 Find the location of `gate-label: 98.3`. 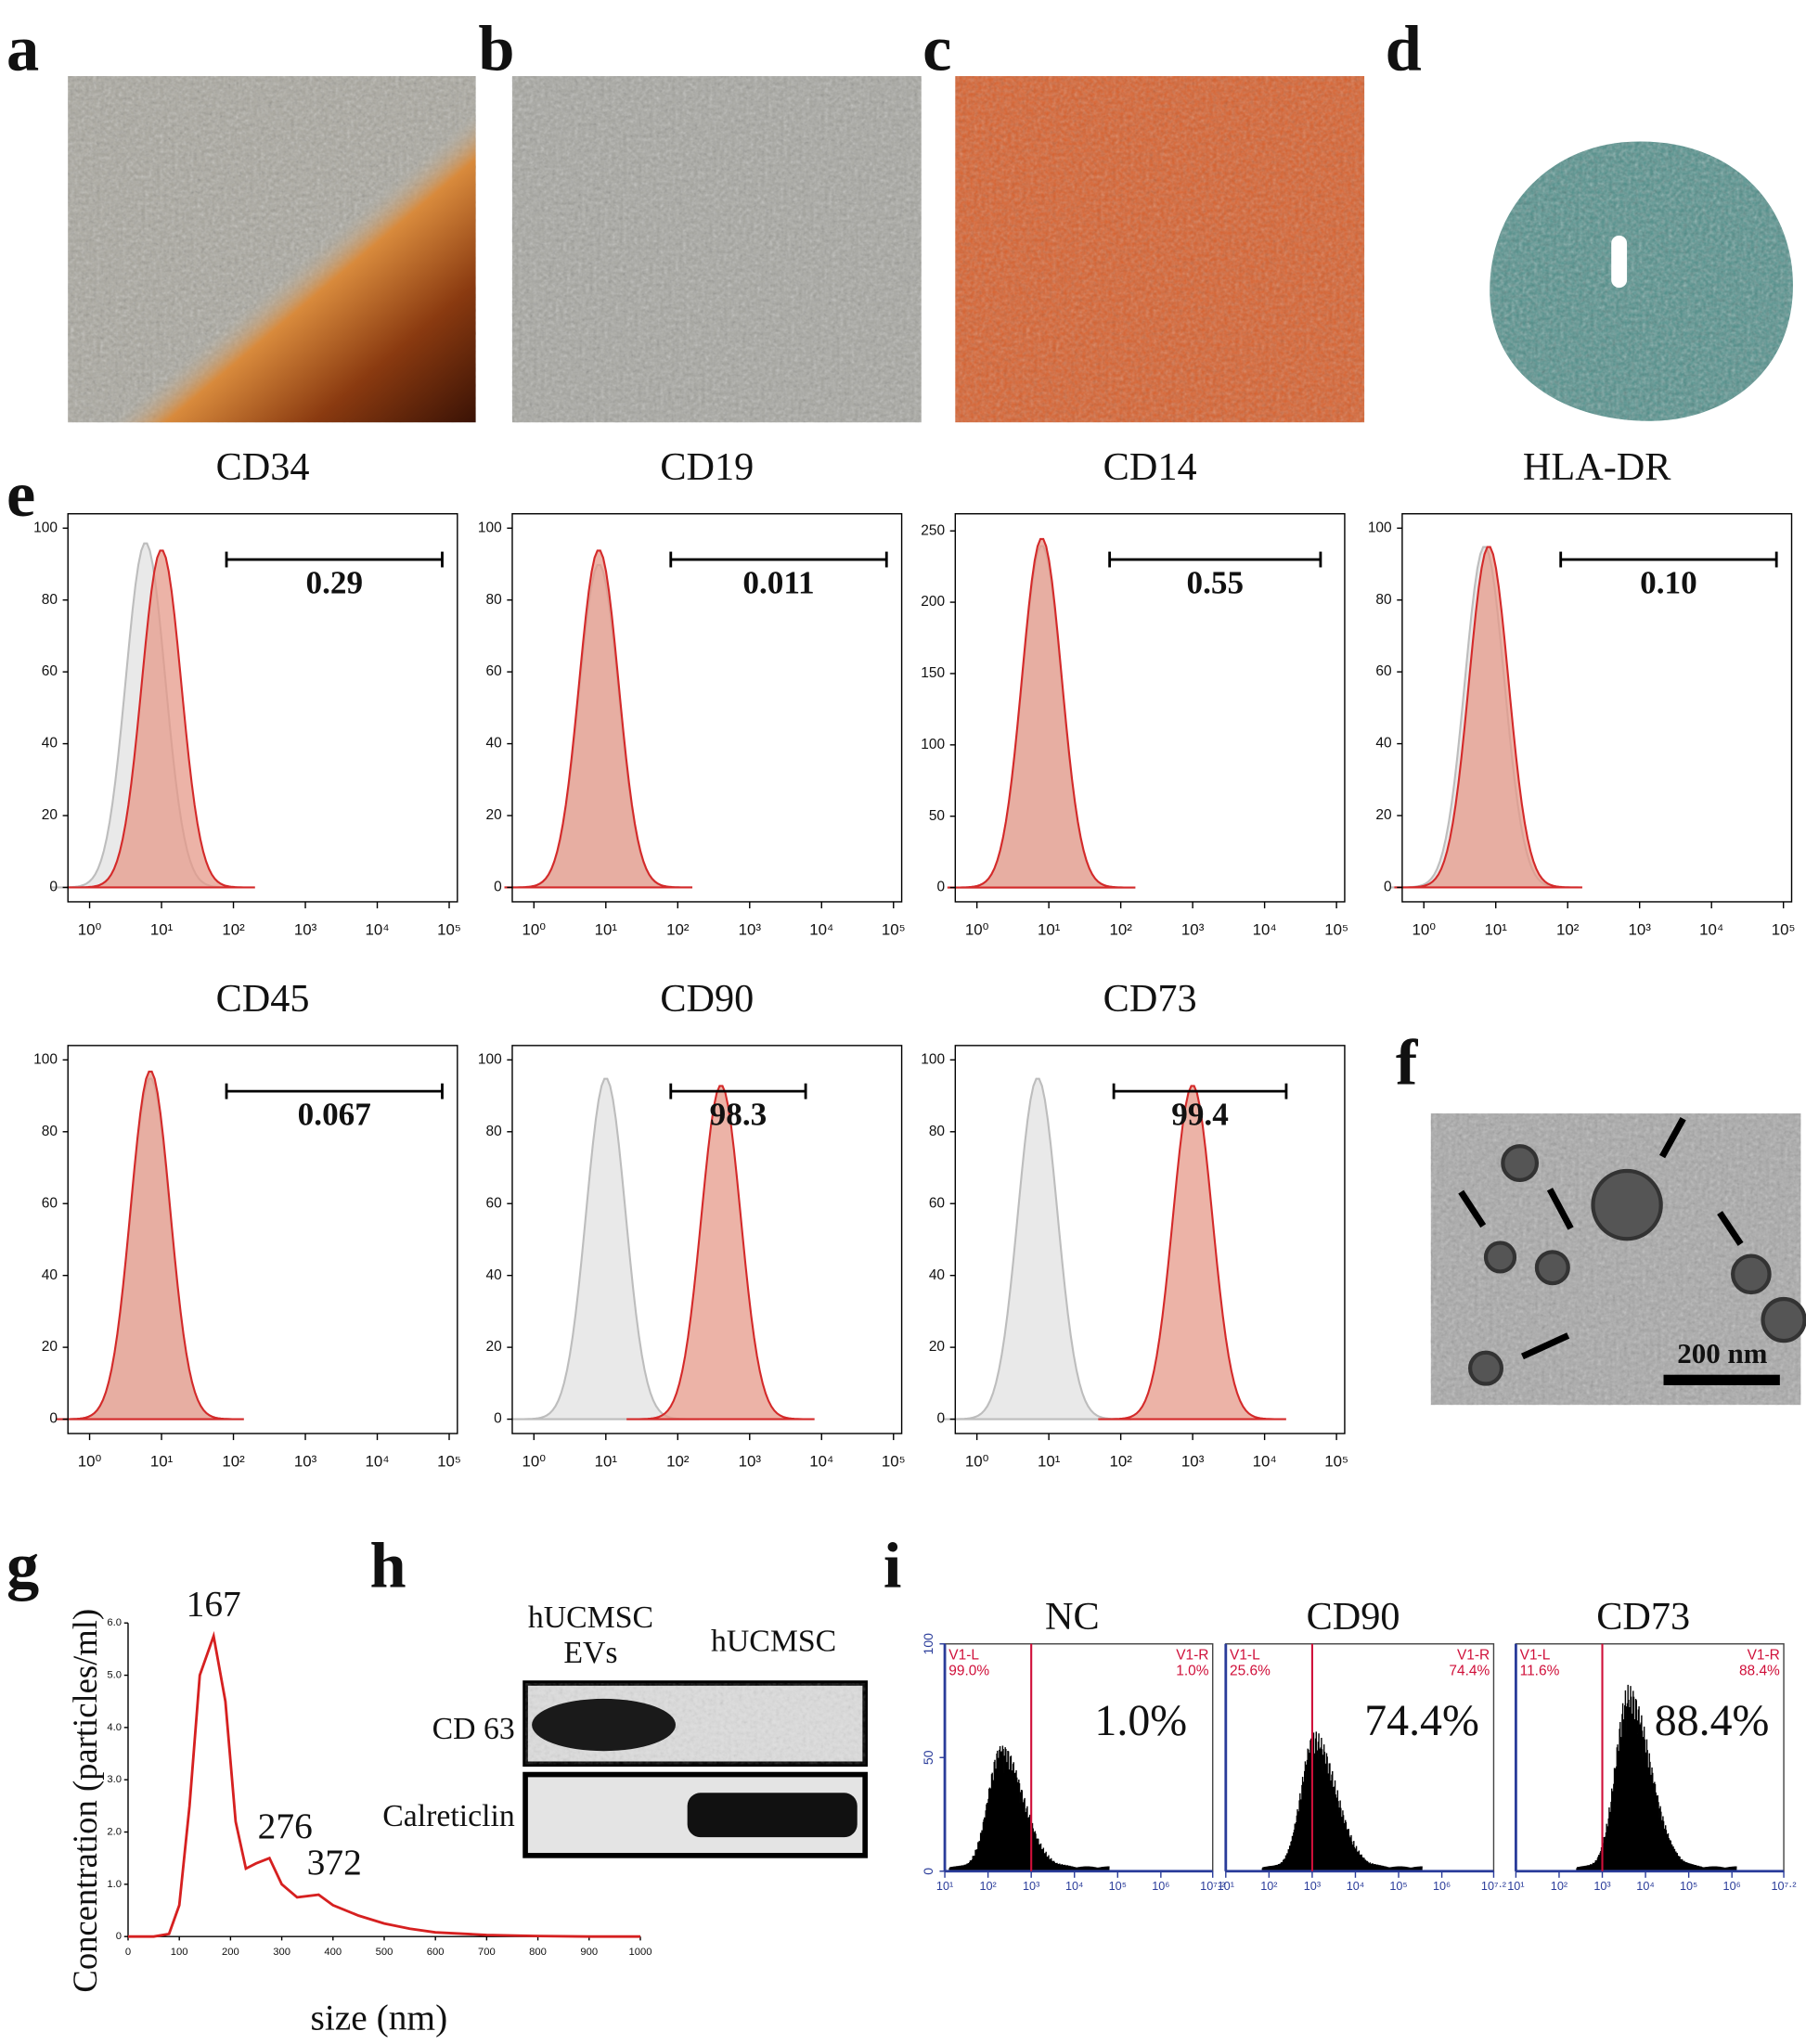

gate-label: 98.3 is located at coordinates (739, 1114).